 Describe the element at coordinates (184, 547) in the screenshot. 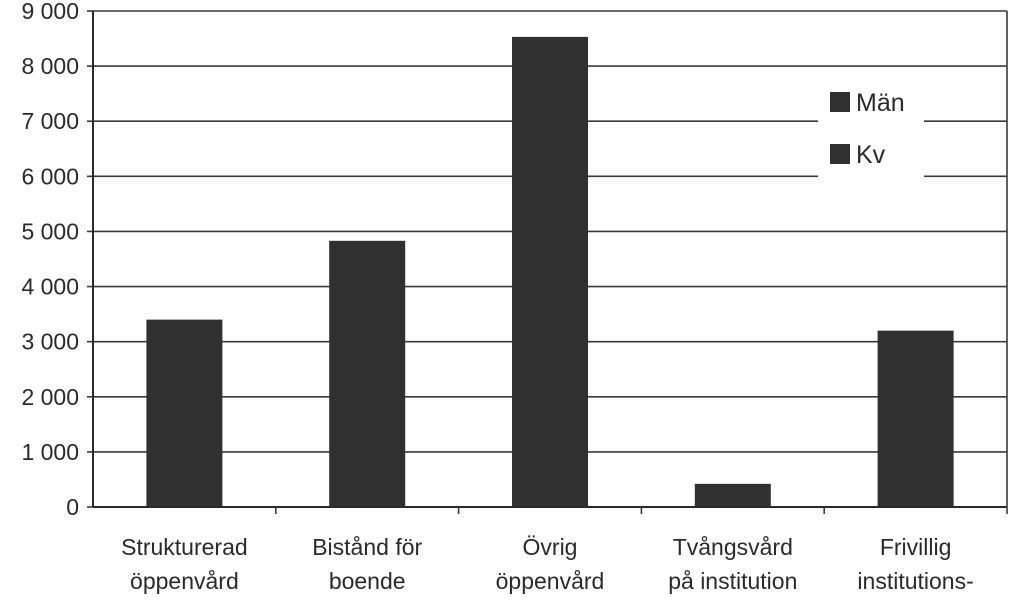

I see `x-tick-label: Strukturerad` at that location.